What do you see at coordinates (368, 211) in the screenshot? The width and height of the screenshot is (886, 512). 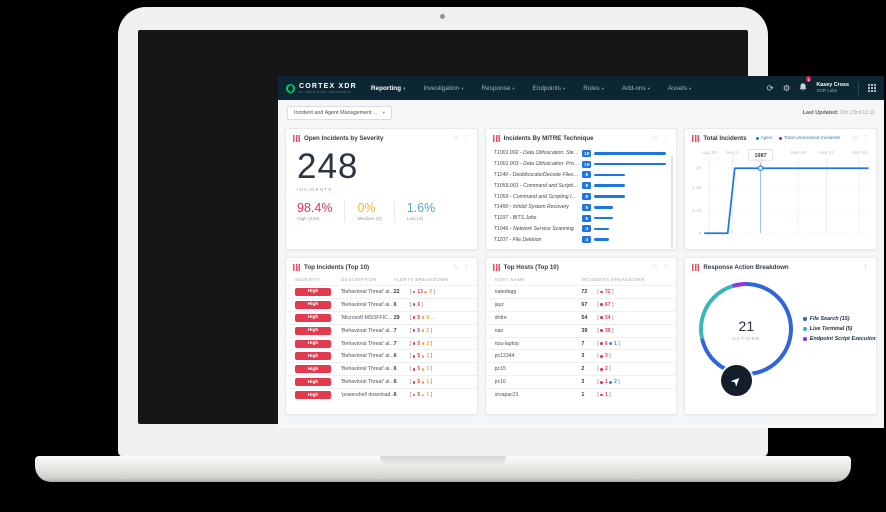 I see `severity-stat: 0% Medium (0)` at bounding box center [368, 211].